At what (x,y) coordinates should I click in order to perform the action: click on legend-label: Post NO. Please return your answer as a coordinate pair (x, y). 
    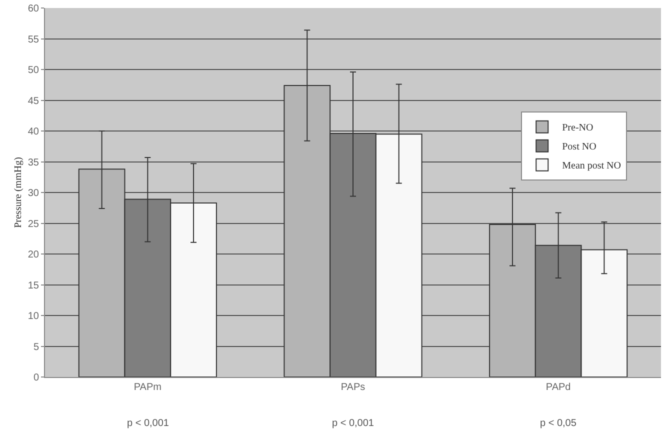
    Looking at the image, I should click on (579, 147).